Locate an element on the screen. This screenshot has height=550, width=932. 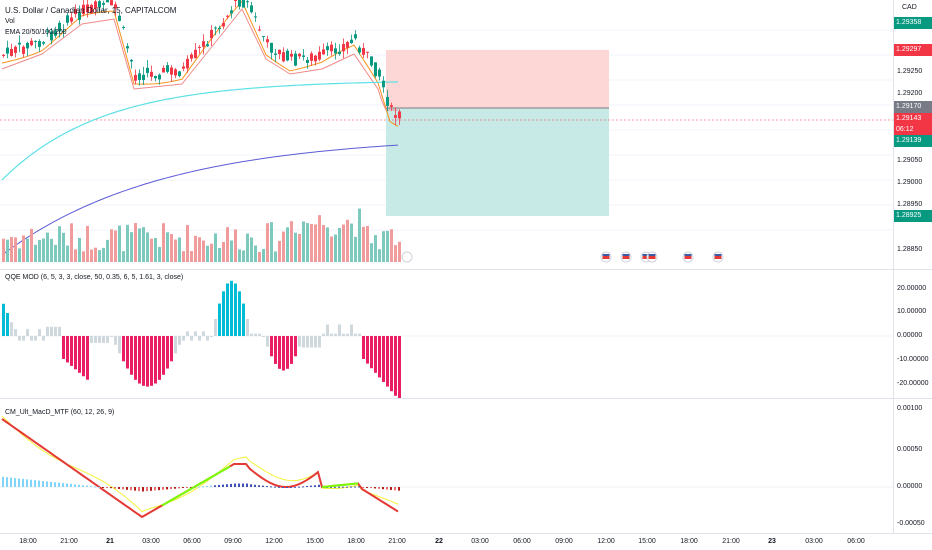
target-price-tag: 1.28925 is located at coordinates (913, 216).